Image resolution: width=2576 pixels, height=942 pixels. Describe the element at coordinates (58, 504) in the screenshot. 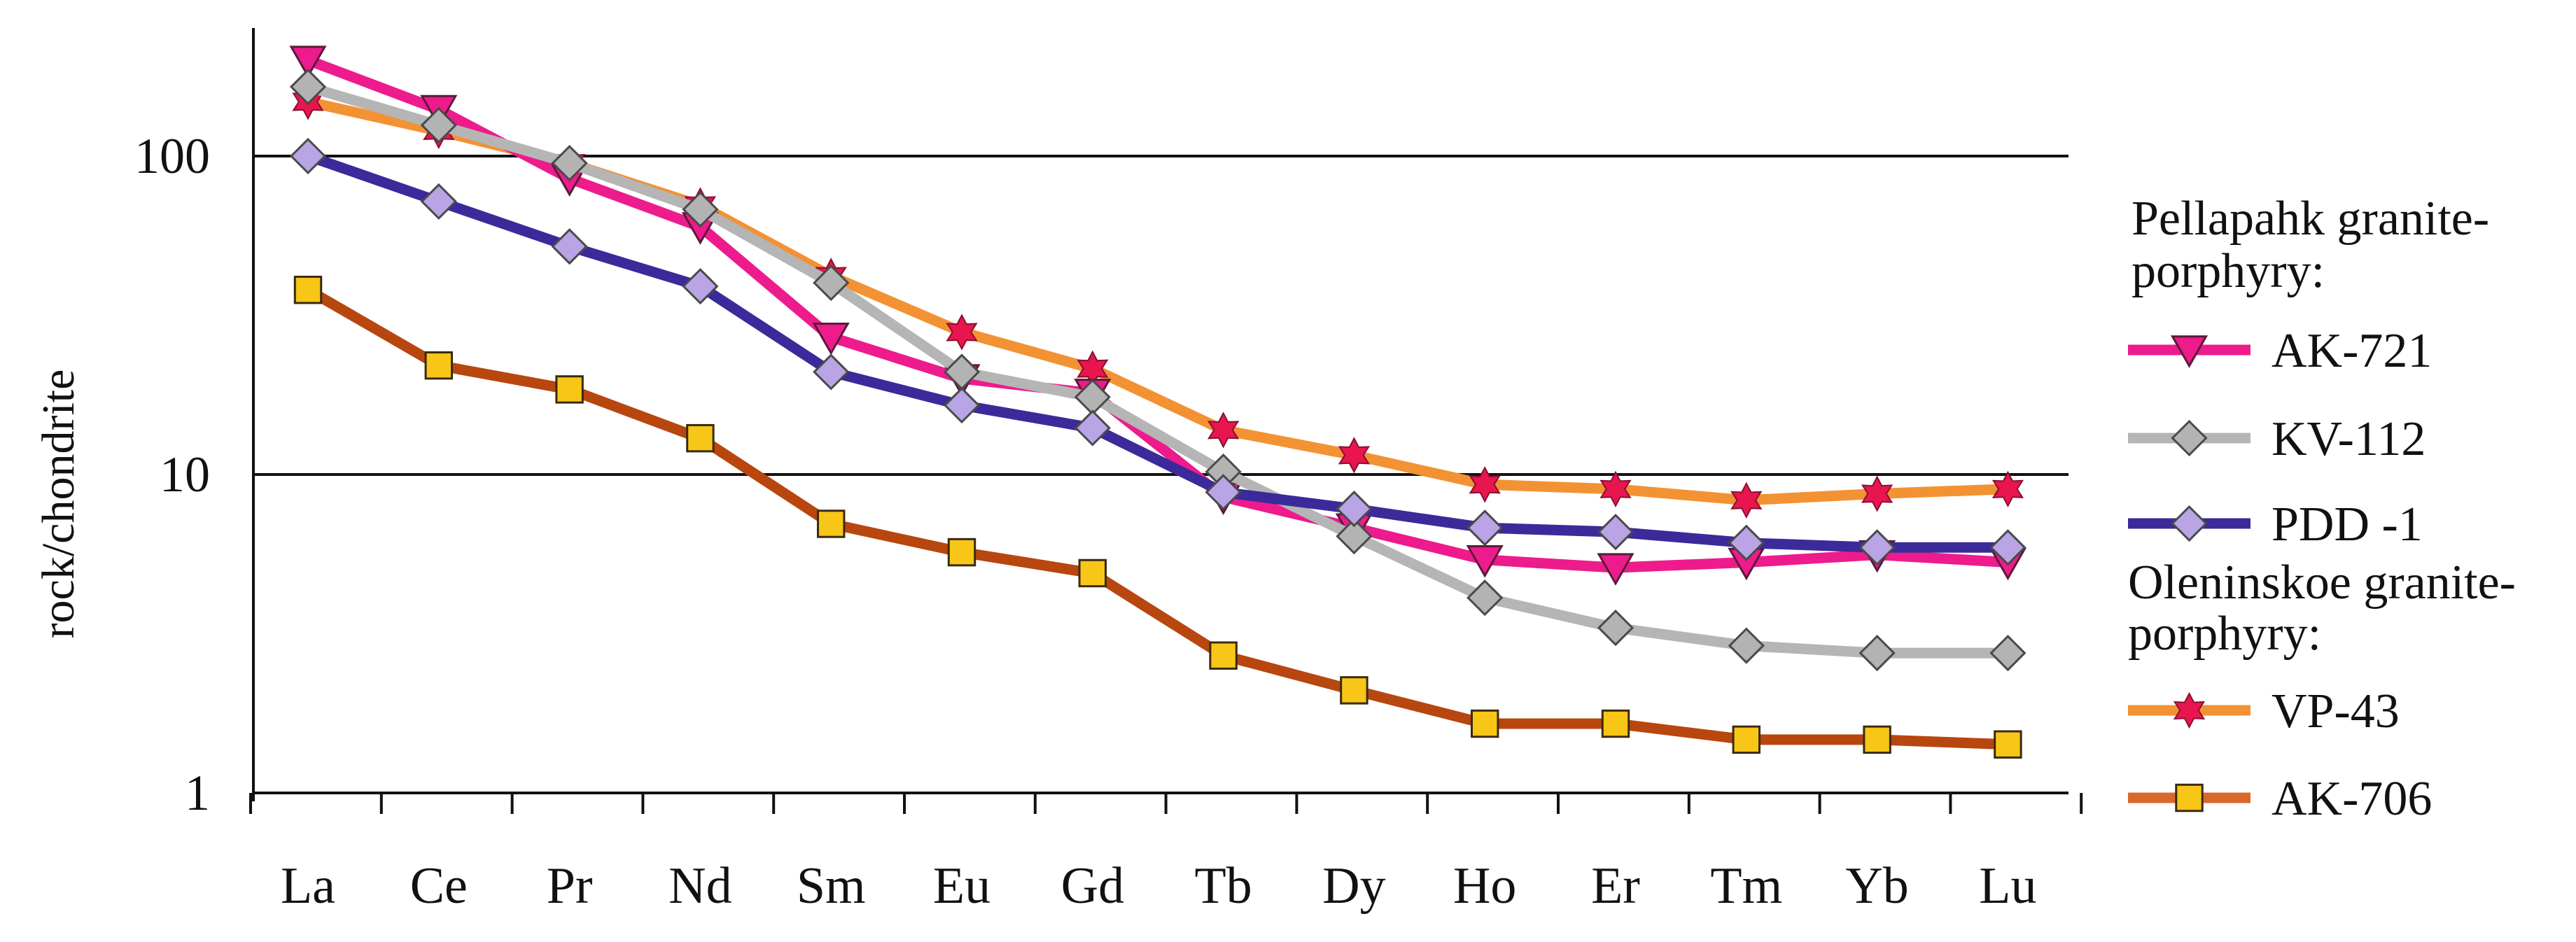

I see `y-axis-title: rock/chondrite` at that location.